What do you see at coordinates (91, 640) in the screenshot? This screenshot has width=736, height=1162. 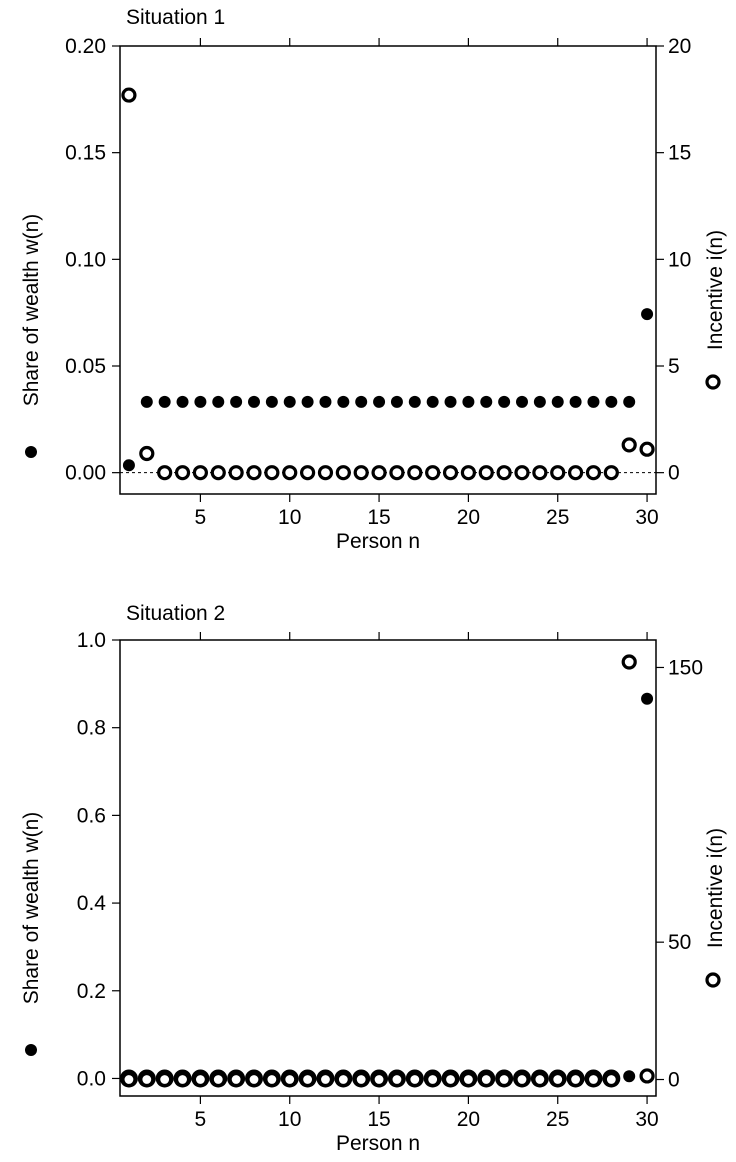 I see `y-tick-label: 1.0` at bounding box center [91, 640].